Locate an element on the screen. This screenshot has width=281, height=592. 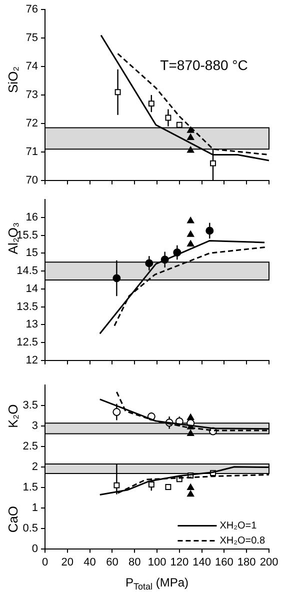
y-tick-label: 14 is located at coordinates (32, 288).